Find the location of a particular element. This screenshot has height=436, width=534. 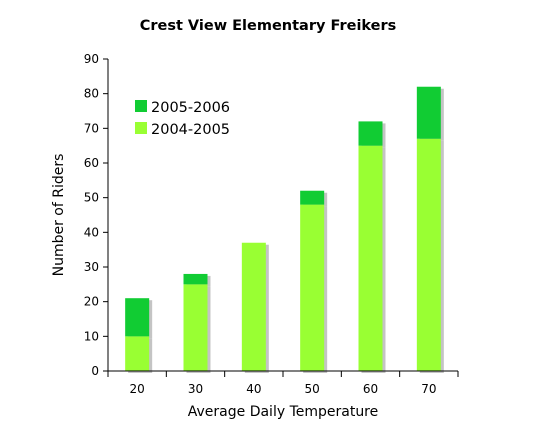

y-tick-label: 30 is located at coordinates (91, 267).